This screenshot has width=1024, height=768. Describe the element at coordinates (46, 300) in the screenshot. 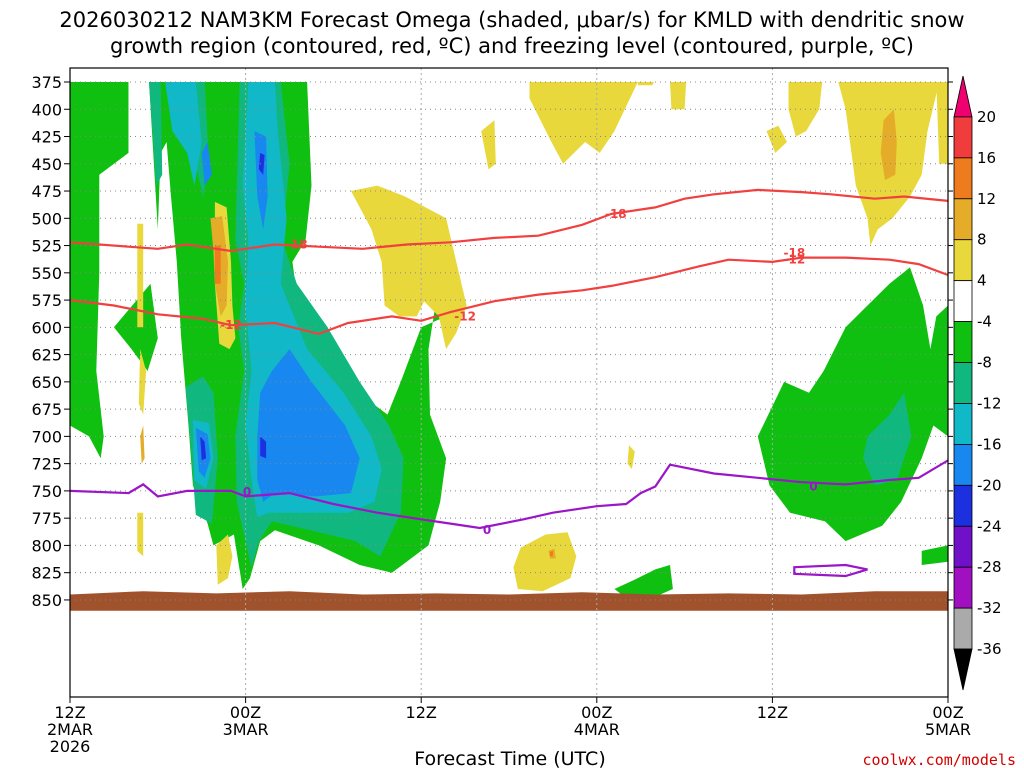

I see `y-tick-label: 575` at that location.